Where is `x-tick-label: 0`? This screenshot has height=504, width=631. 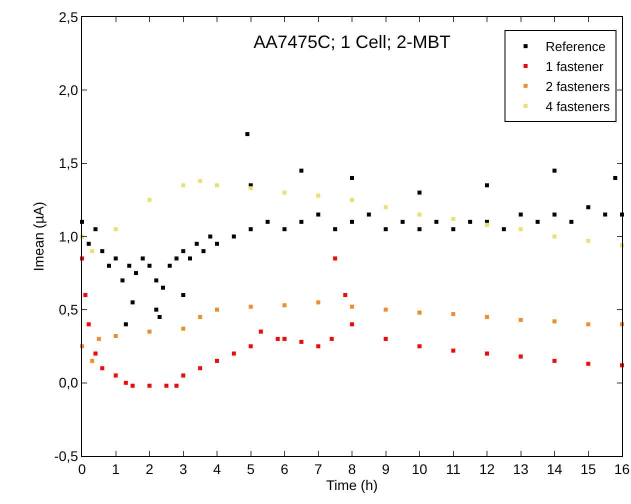 x-tick-label: 0 is located at coordinates (82, 468).